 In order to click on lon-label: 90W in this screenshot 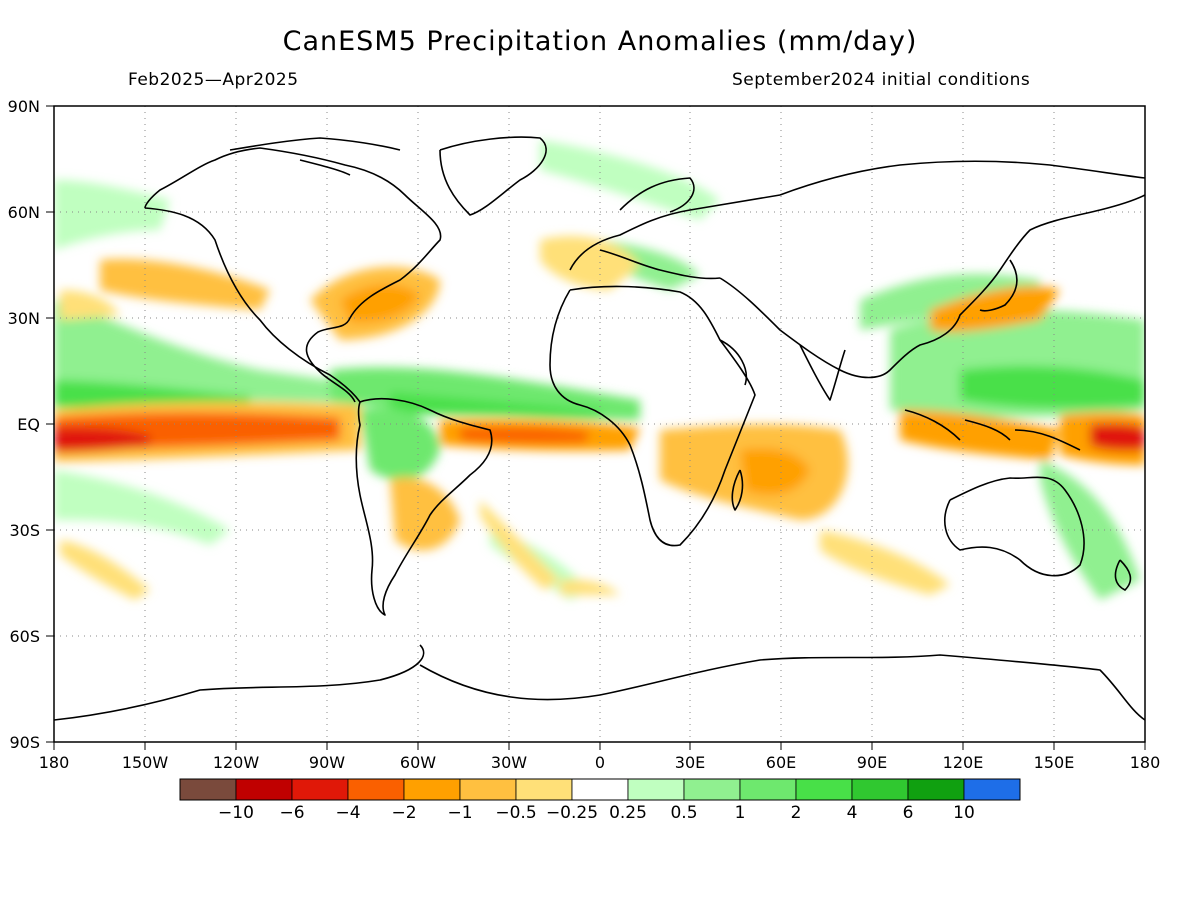, I will do `click(327, 762)`.